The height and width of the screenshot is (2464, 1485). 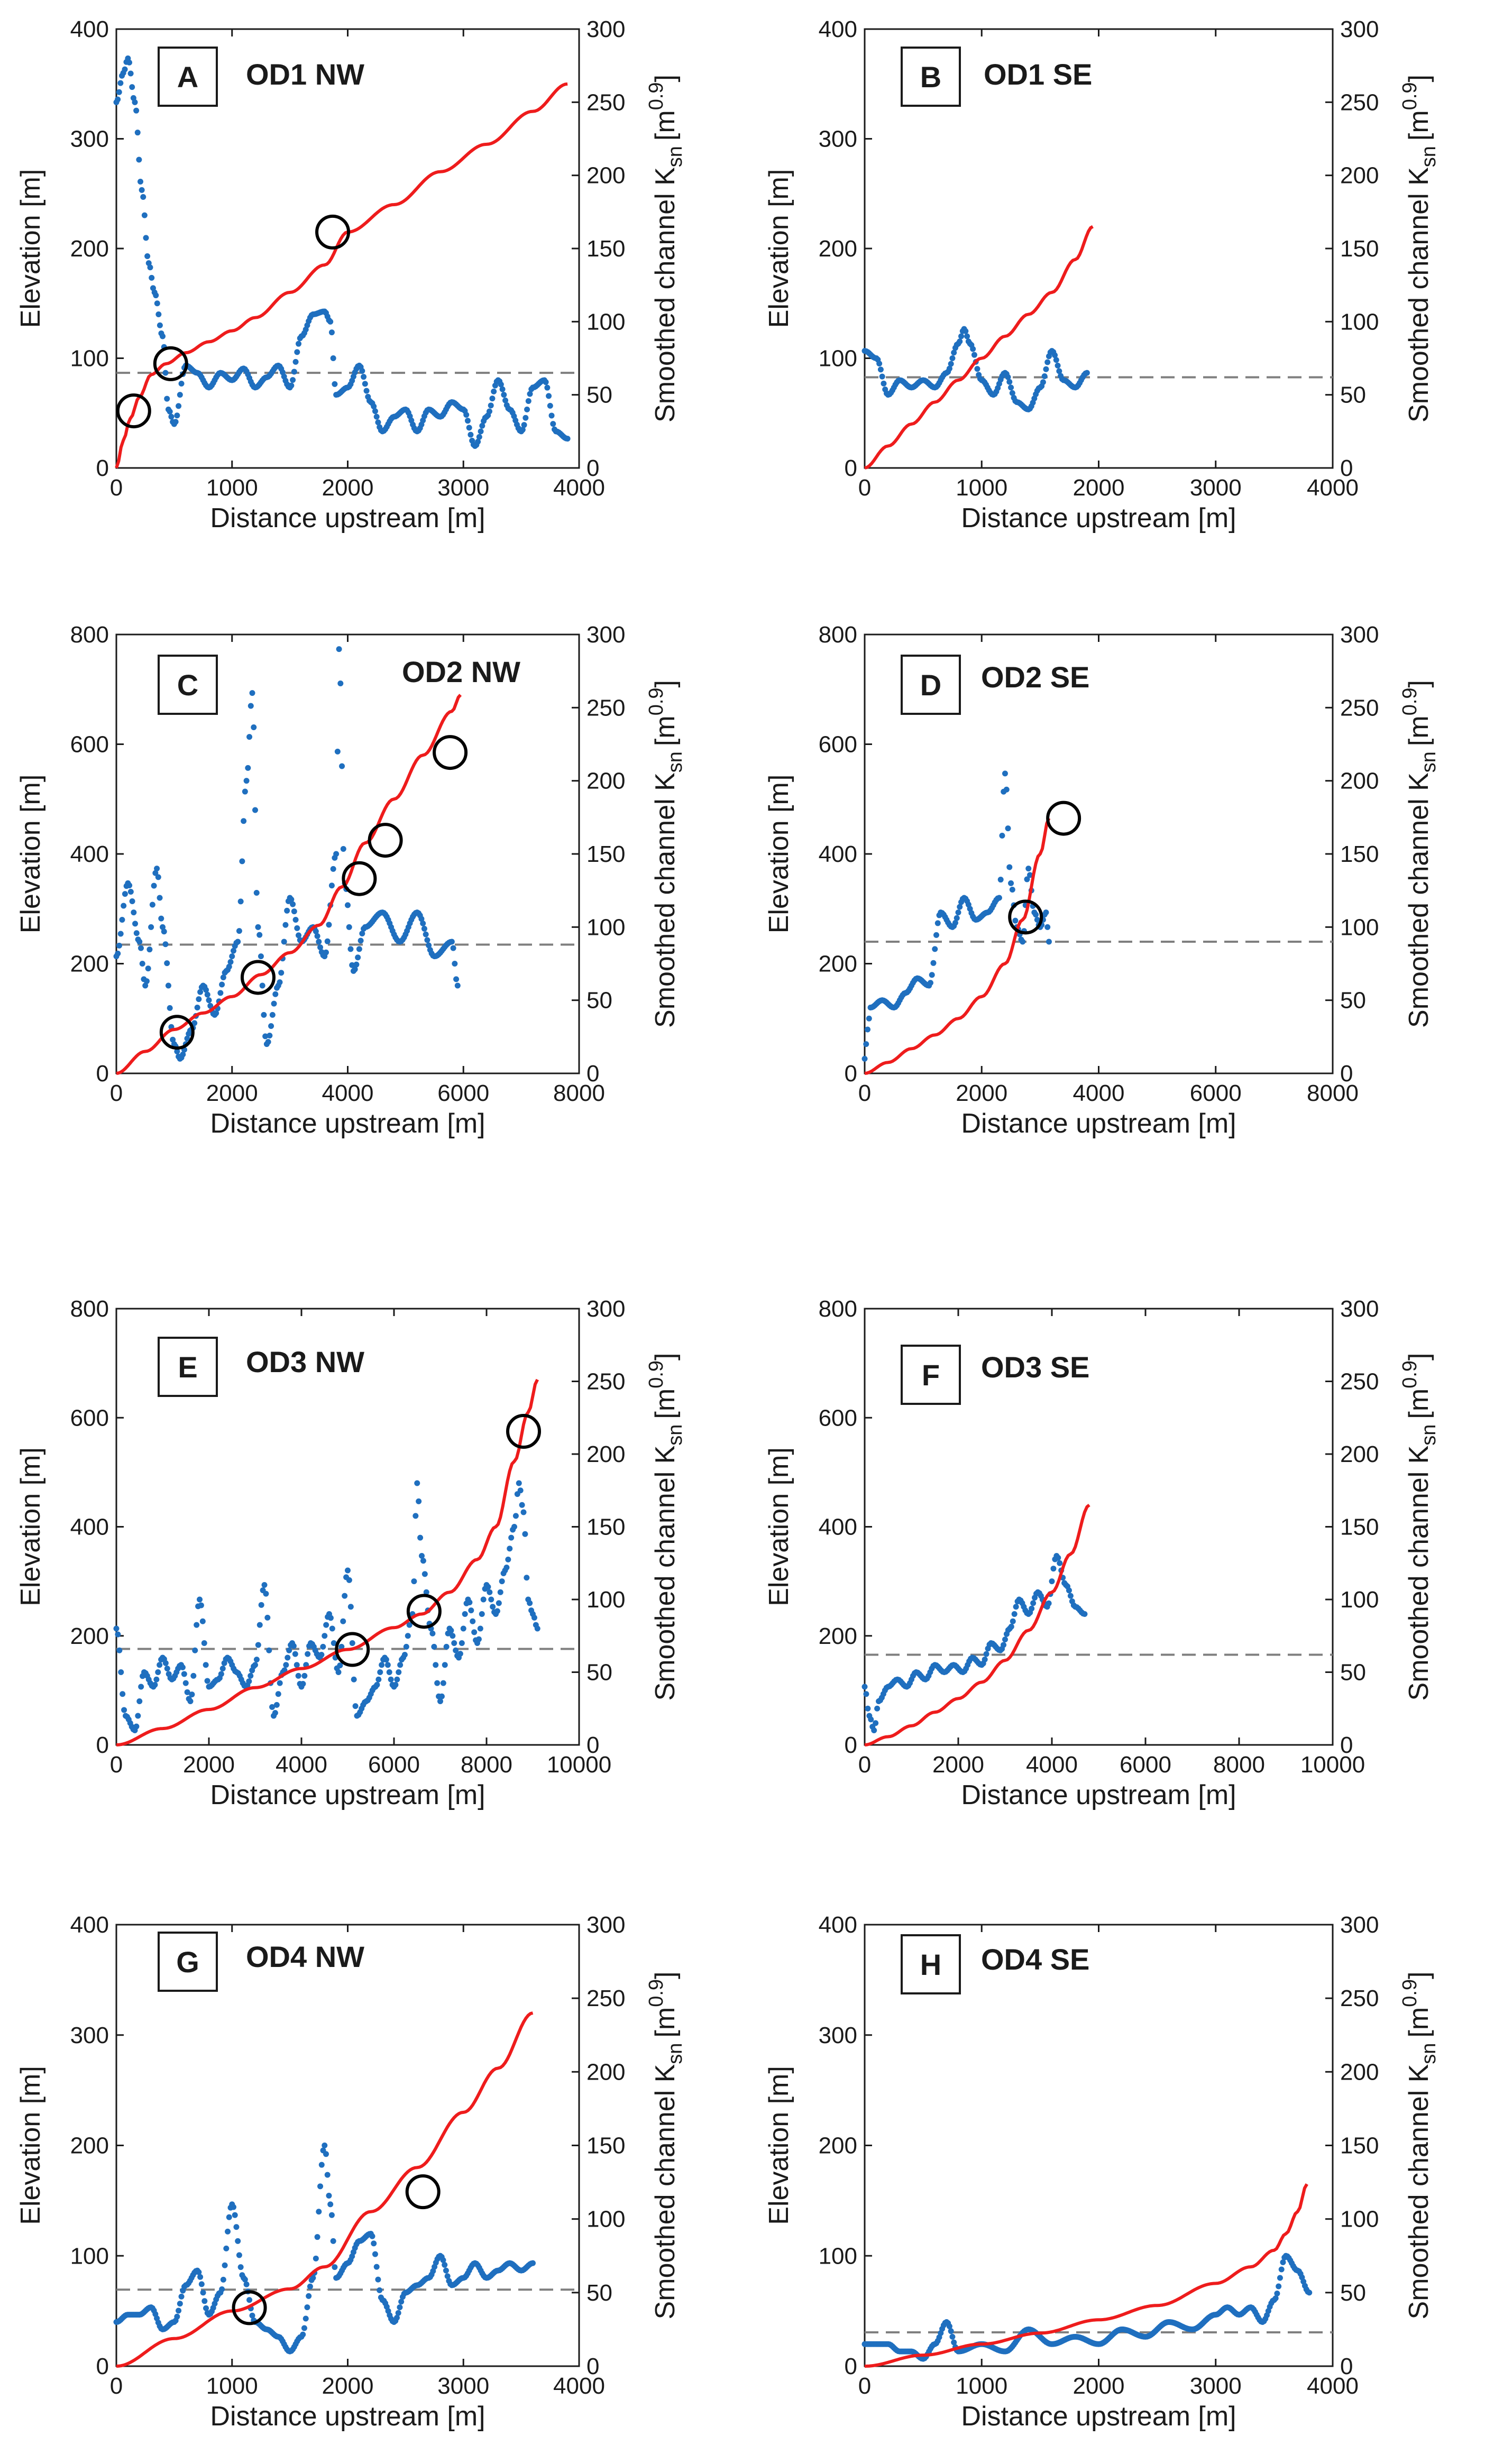 I want to click on panel-f-x-tick-label: 4000, so click(x=1052, y=1765).